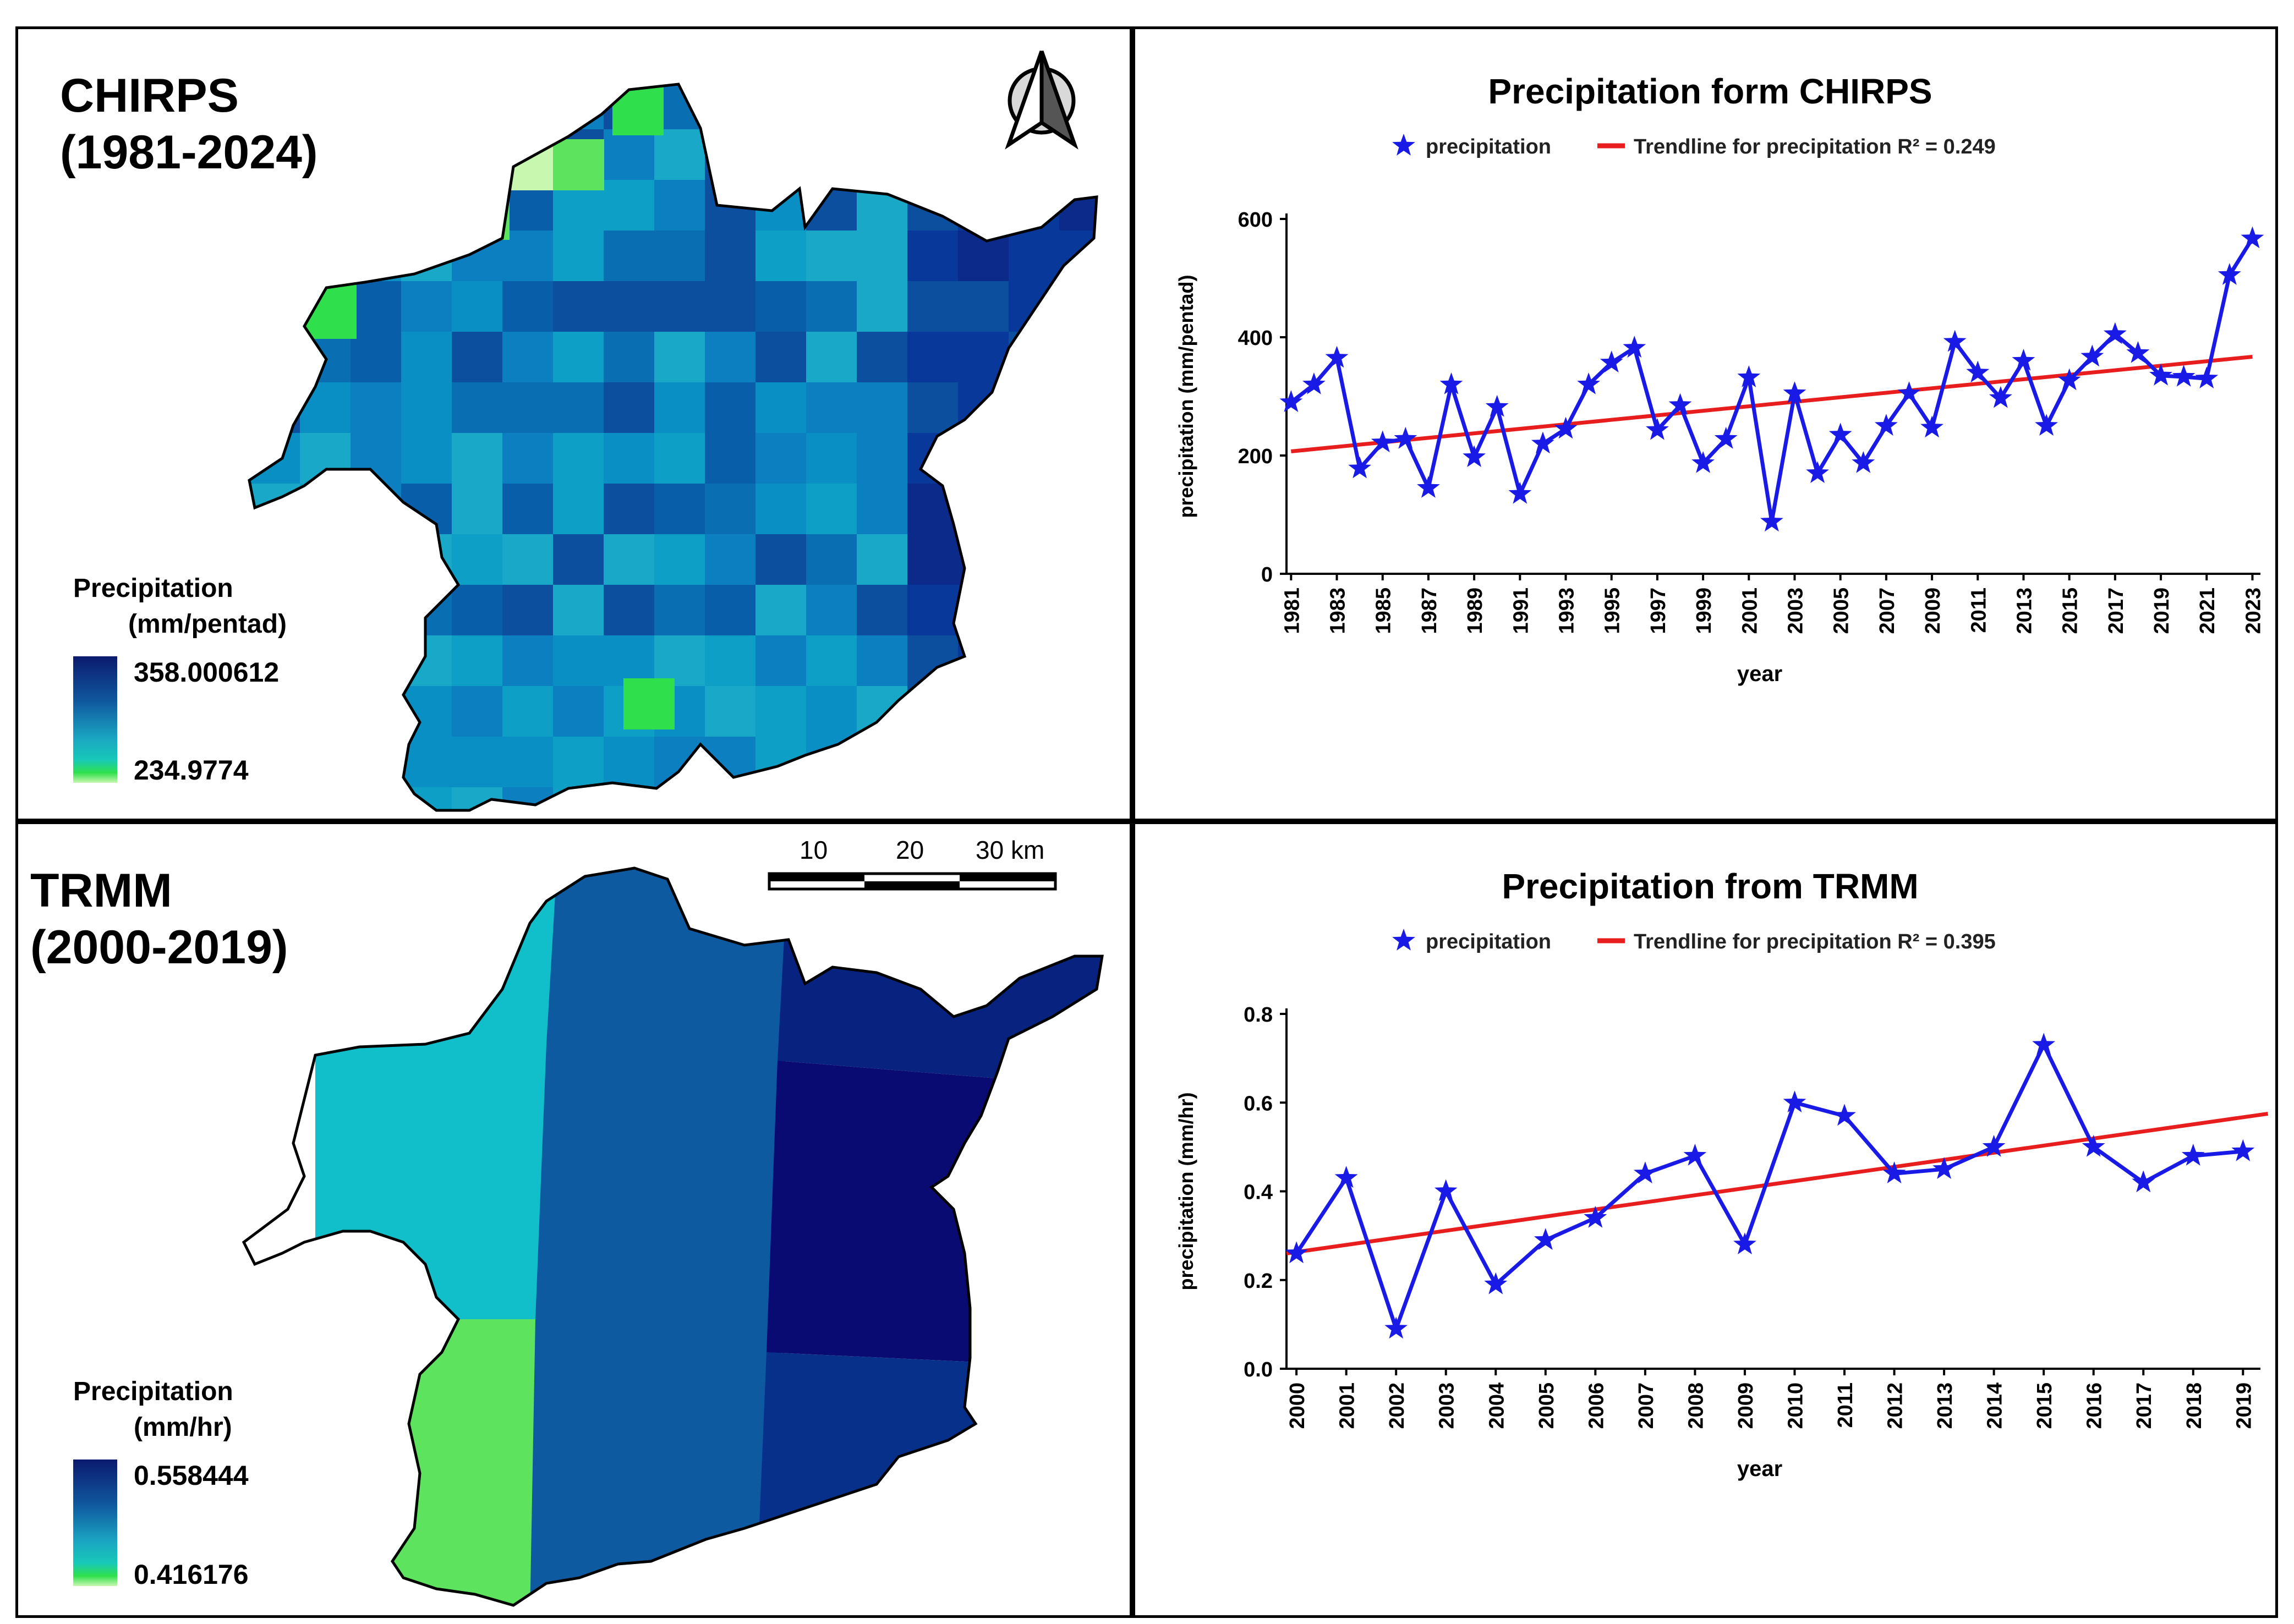 Image resolution: width=2294 pixels, height=1624 pixels. I want to click on x-tick-label: 2009, so click(1933, 611).